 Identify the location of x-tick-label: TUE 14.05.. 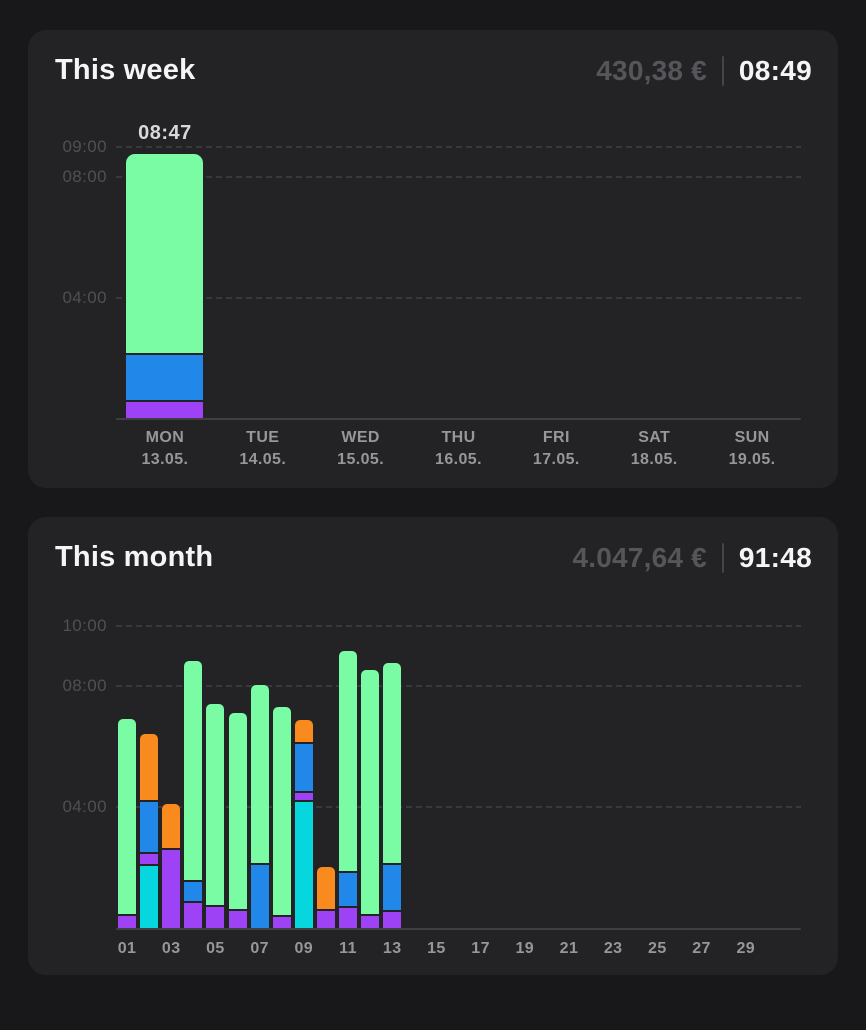
(263, 449).